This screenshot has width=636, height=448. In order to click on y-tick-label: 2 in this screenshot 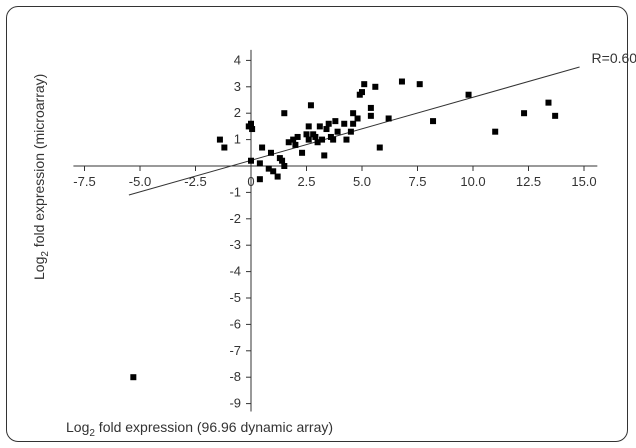, I will do `click(237, 112)`.